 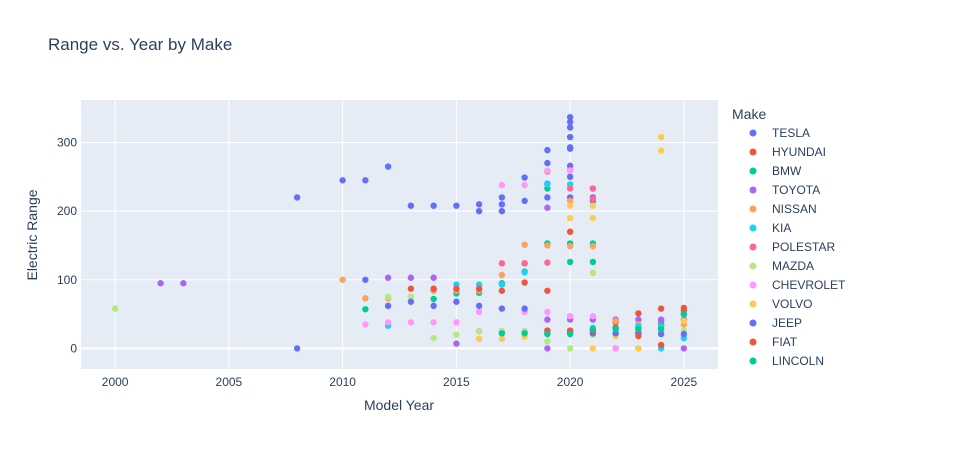 I want to click on legend-item-nissan: NISSAN, so click(x=783, y=209).